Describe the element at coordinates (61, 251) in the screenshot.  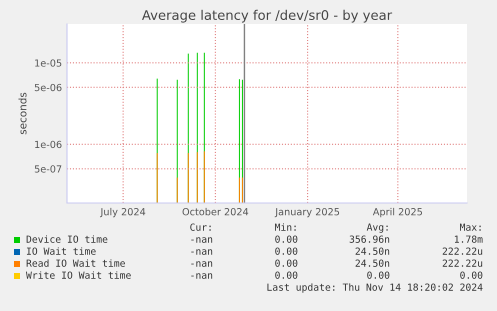
I see `legend-label: IO Wait time` at that location.